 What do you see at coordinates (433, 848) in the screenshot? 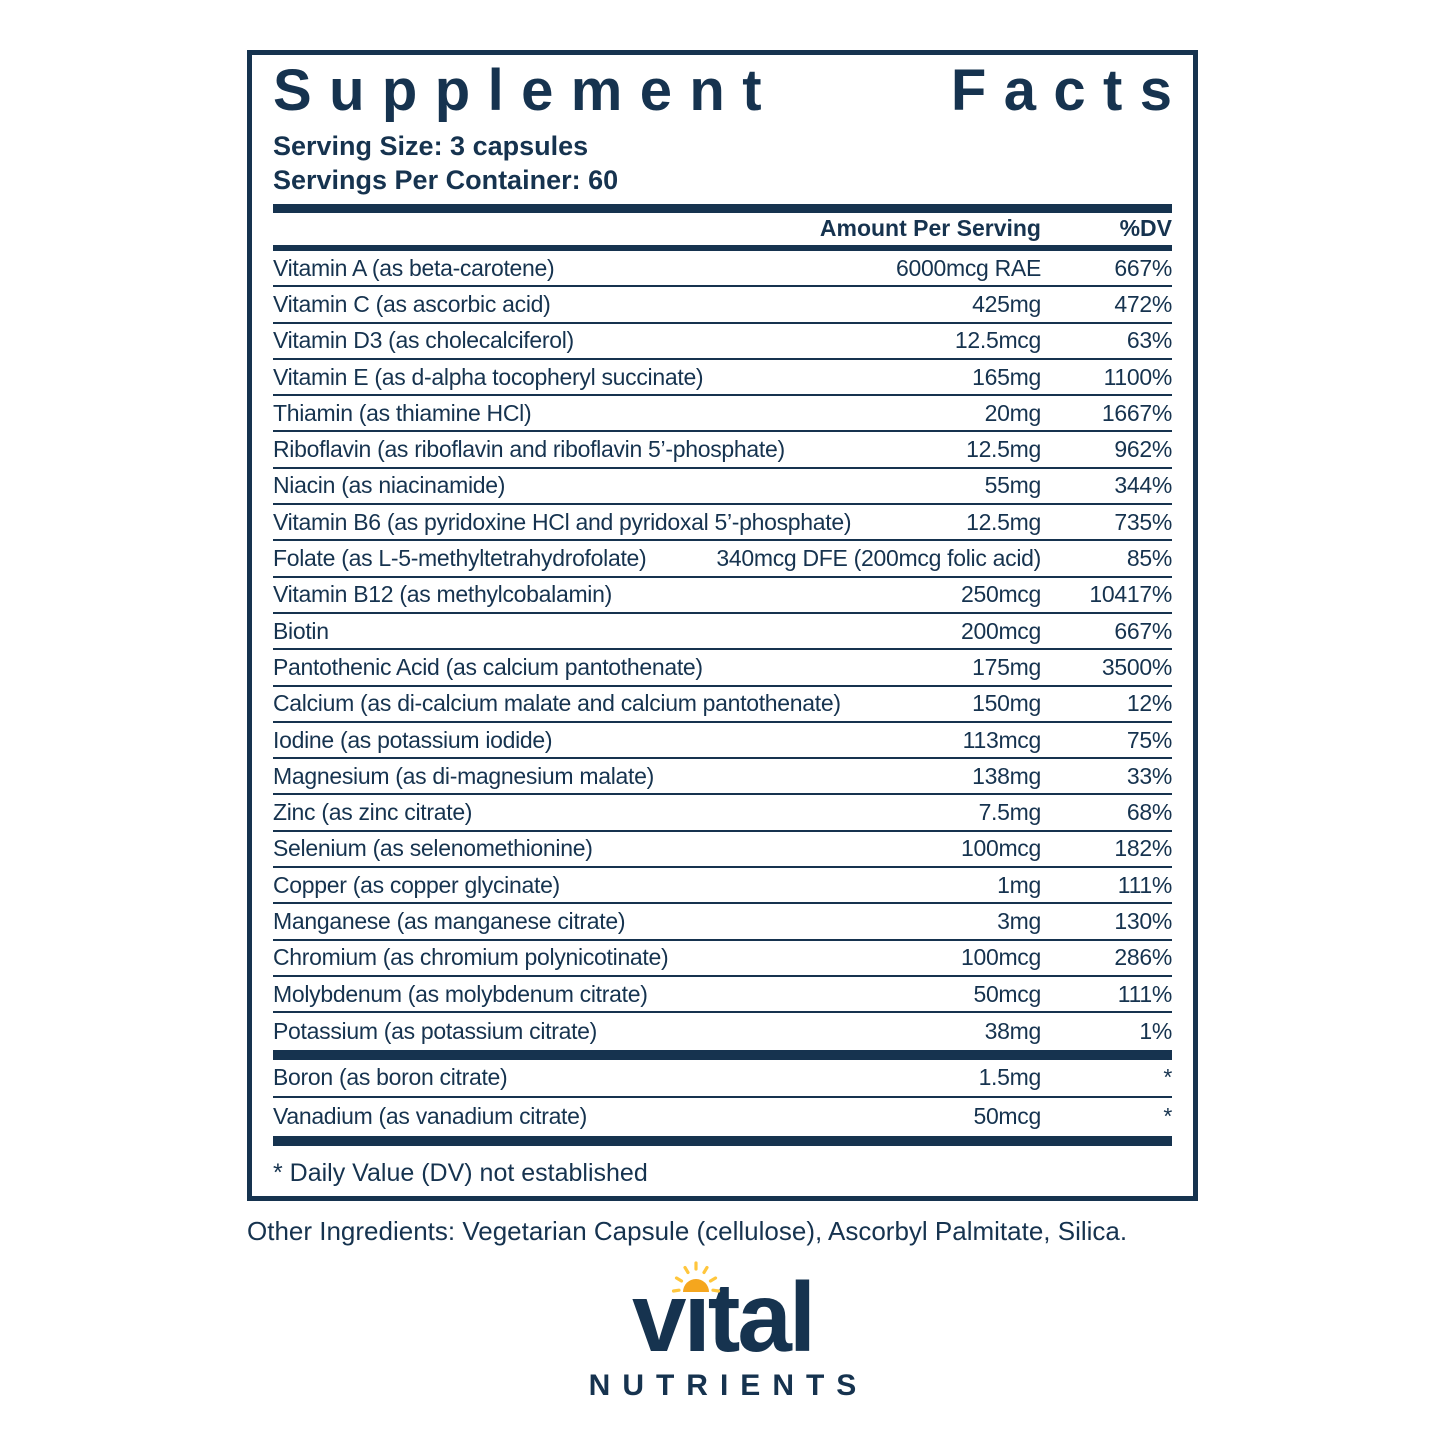
I see `nutrient-name: Selenium (as selenomethionine)` at bounding box center [433, 848].